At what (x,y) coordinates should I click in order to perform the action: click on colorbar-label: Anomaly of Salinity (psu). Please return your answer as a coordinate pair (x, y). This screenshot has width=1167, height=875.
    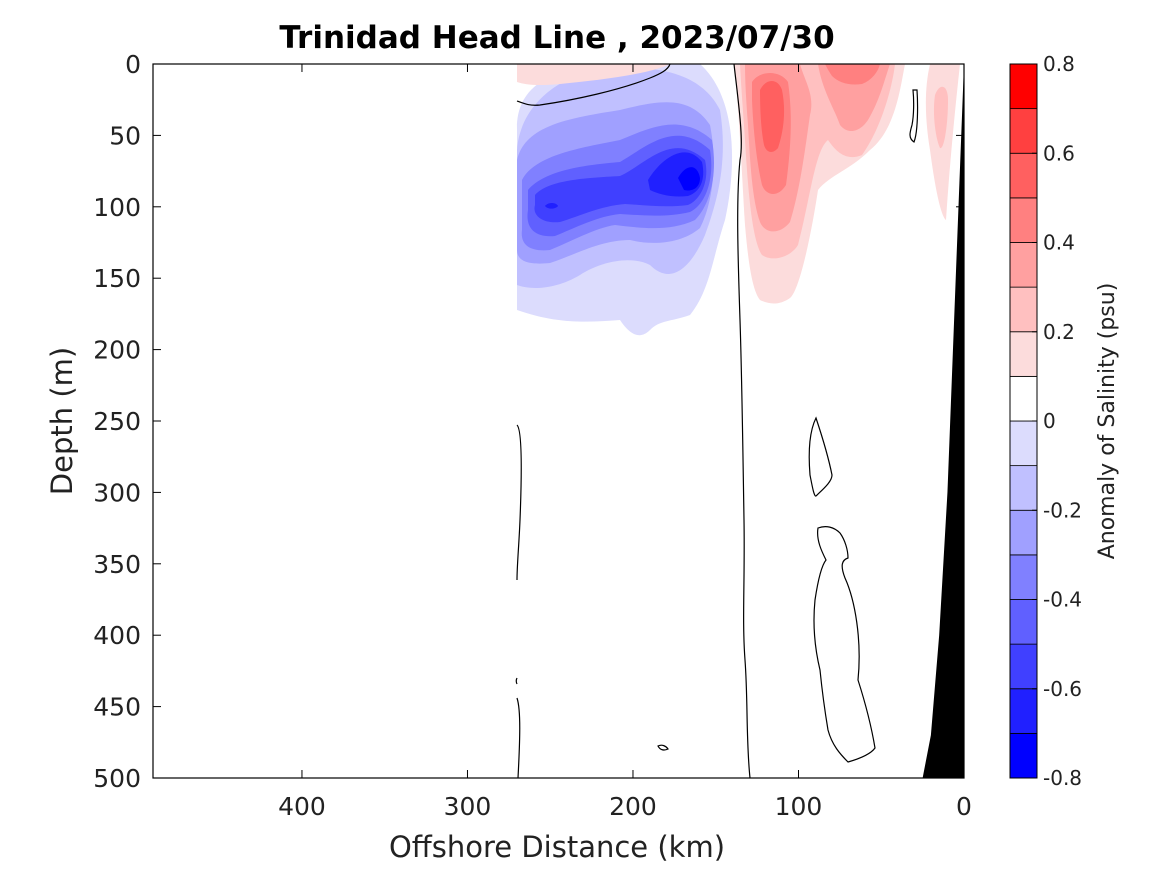
    Looking at the image, I should click on (1107, 421).